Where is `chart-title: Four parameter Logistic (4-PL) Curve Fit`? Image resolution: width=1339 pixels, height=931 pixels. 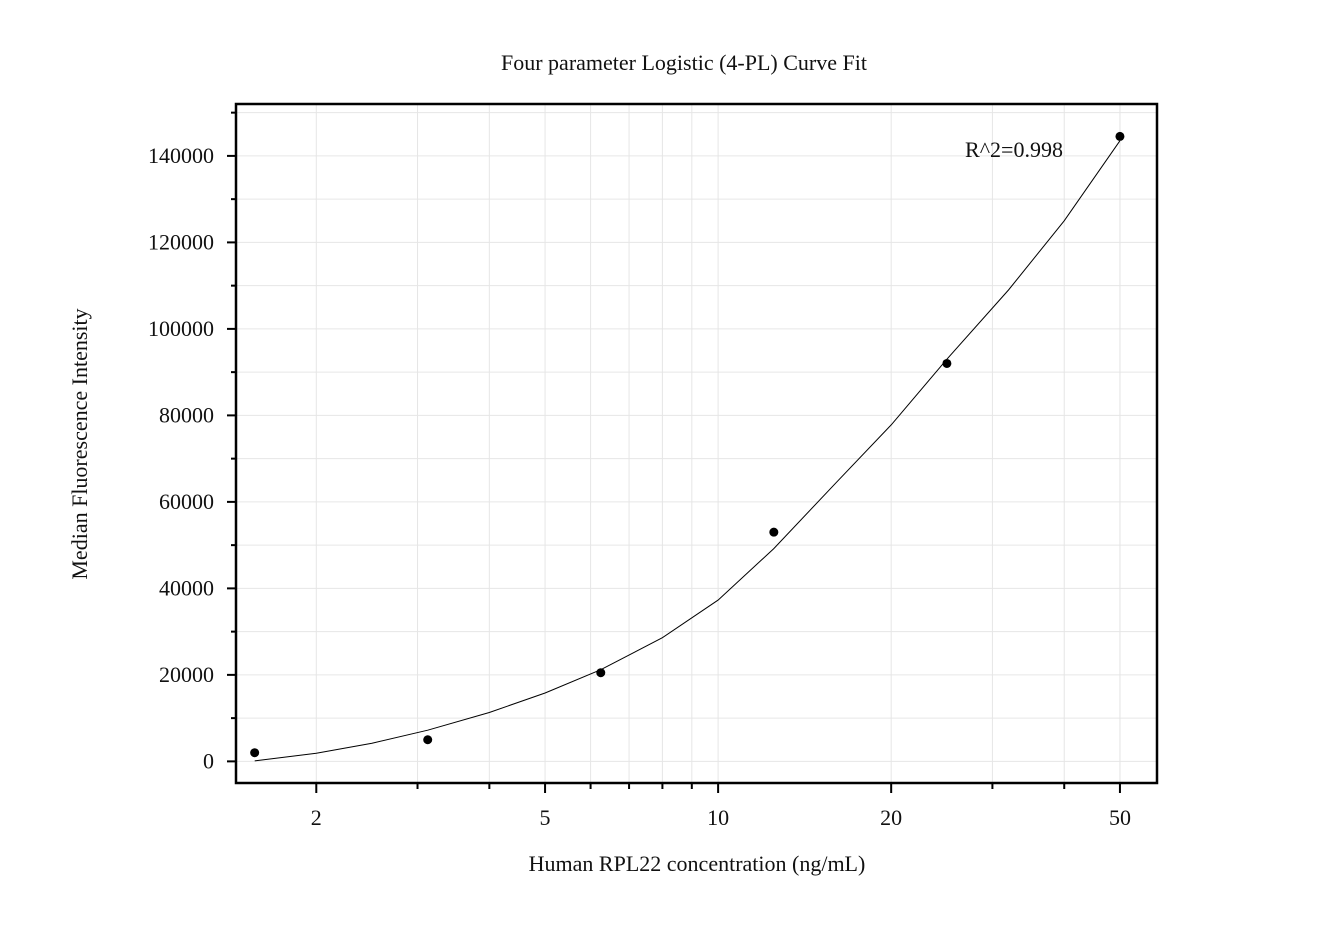 chart-title: Four parameter Logistic (4-PL) Curve Fit is located at coordinates (684, 62).